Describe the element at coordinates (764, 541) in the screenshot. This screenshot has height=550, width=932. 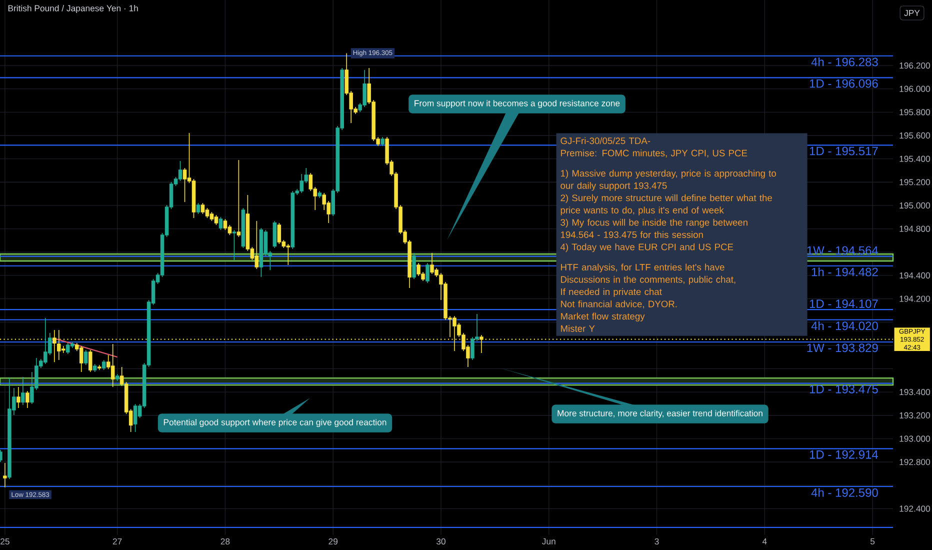
I see `x-tick-label: 4` at that location.